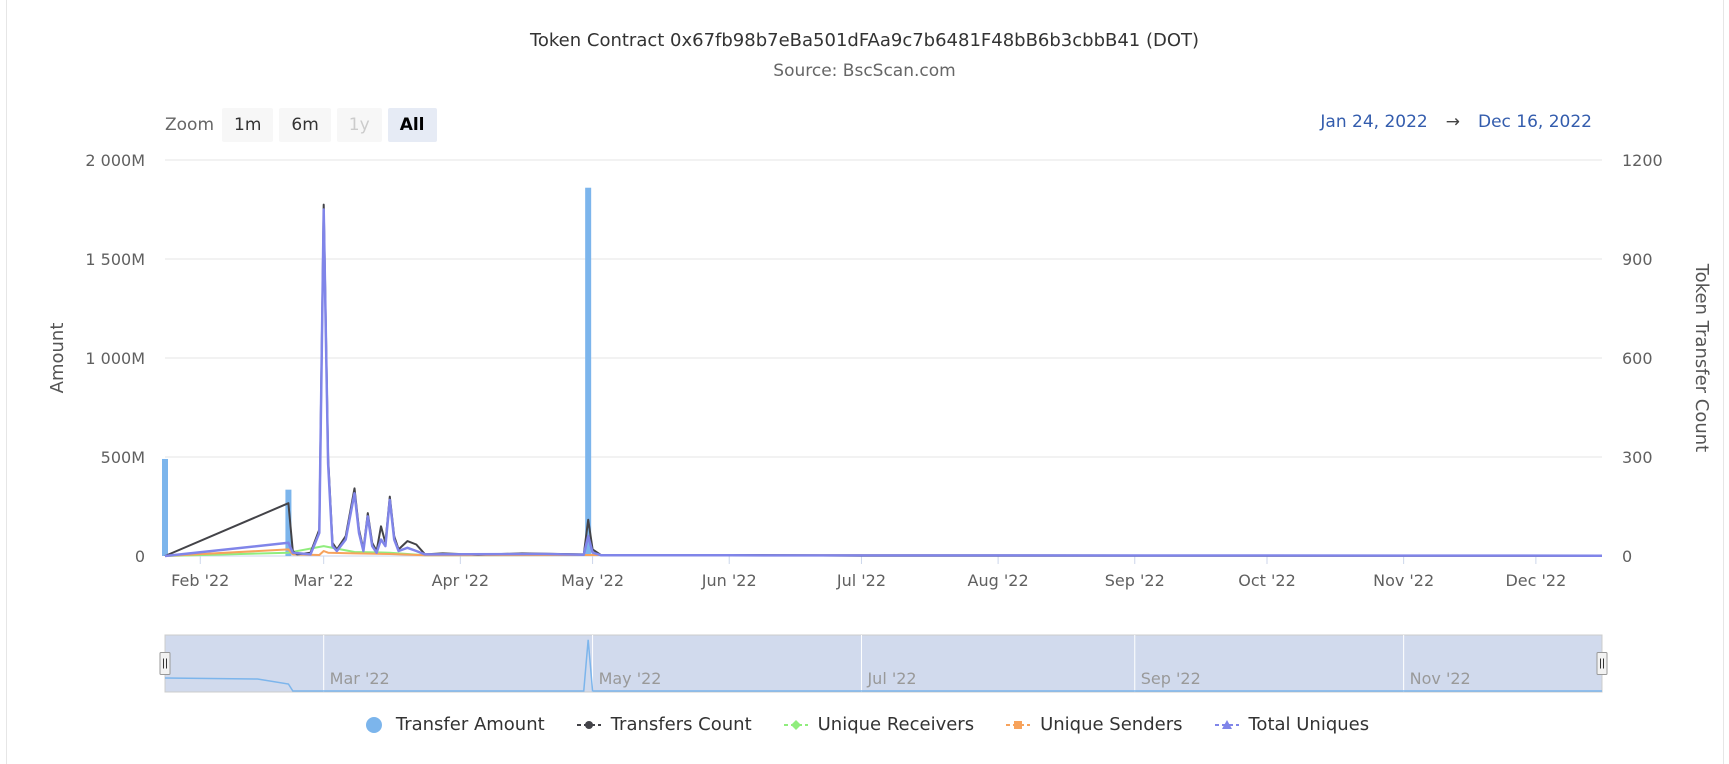 This screenshot has width=1729, height=764. What do you see at coordinates (377, 371) in the screenshot?
I see `transfer-amount-series` at bounding box center [377, 371].